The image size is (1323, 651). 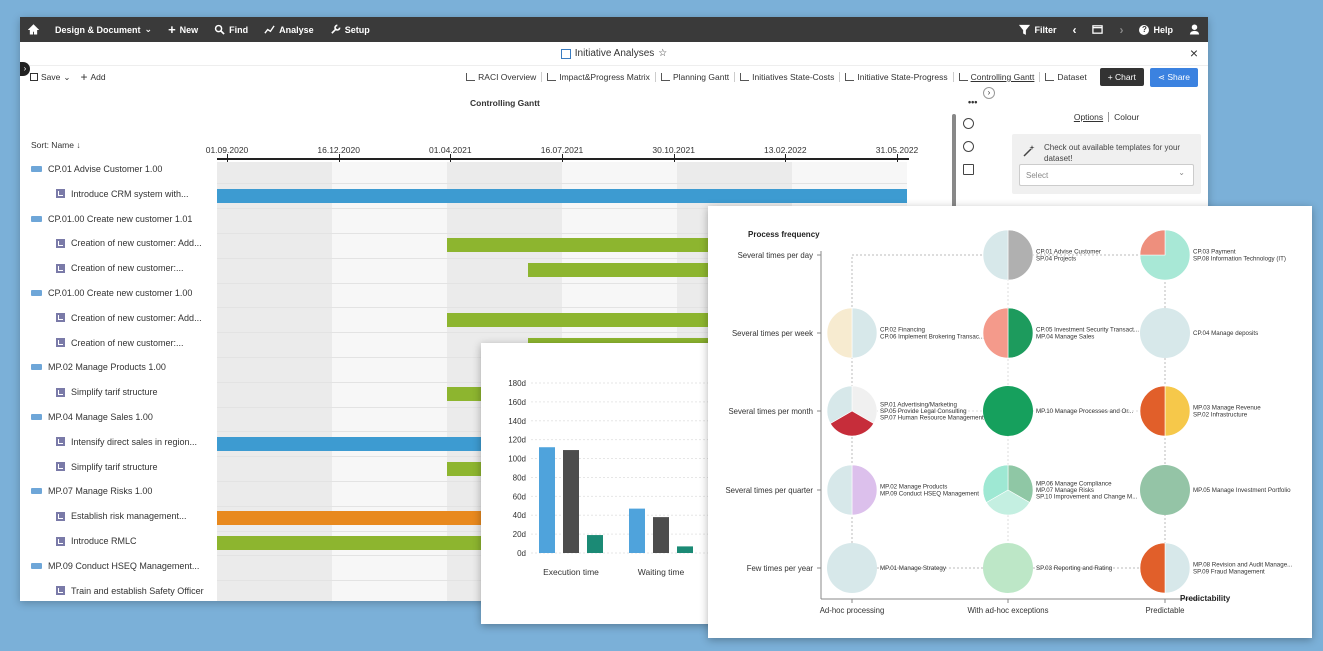 I want to click on bar-execution-time-s2, so click(x=571, y=501).